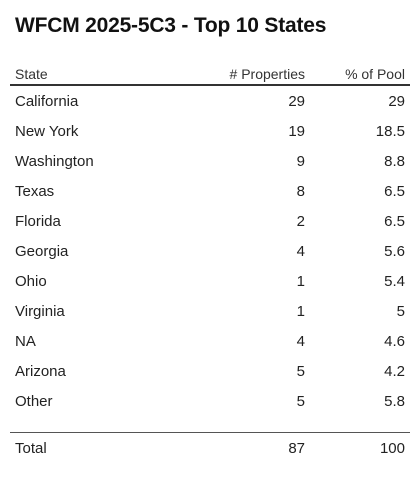 This screenshot has width=420, height=487. Describe the element at coordinates (210, 401) in the screenshot. I see `table-row: Other 5 5.8` at that location.